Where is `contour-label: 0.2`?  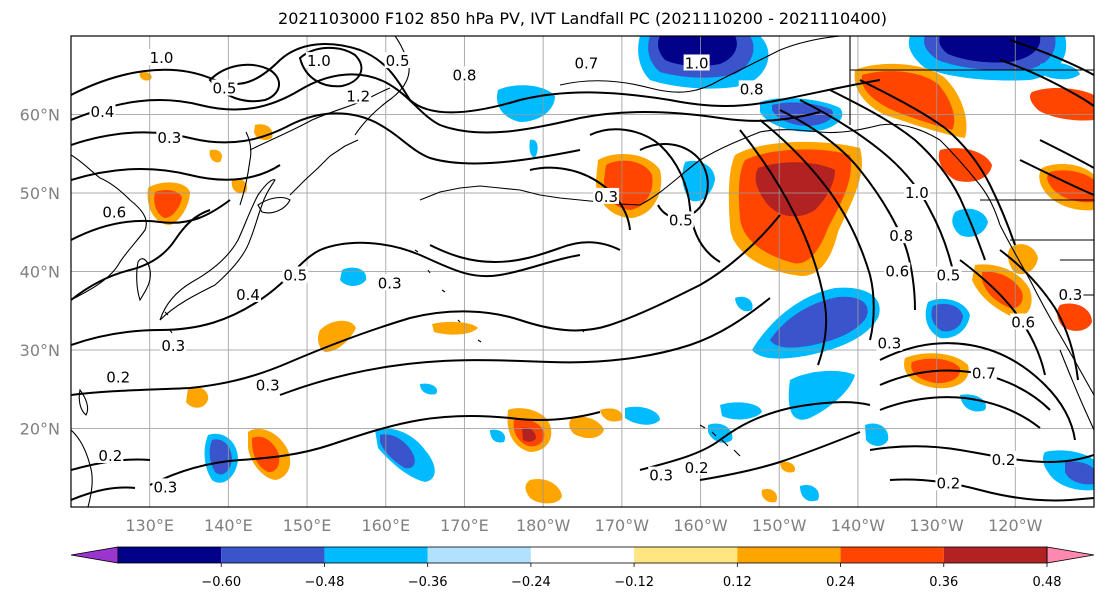 contour-label: 0.2 is located at coordinates (118, 377).